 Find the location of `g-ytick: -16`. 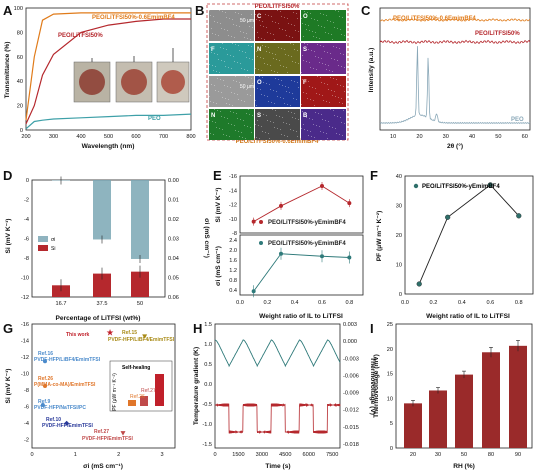

g-ytick: -16 is located at coordinates (25, 325).